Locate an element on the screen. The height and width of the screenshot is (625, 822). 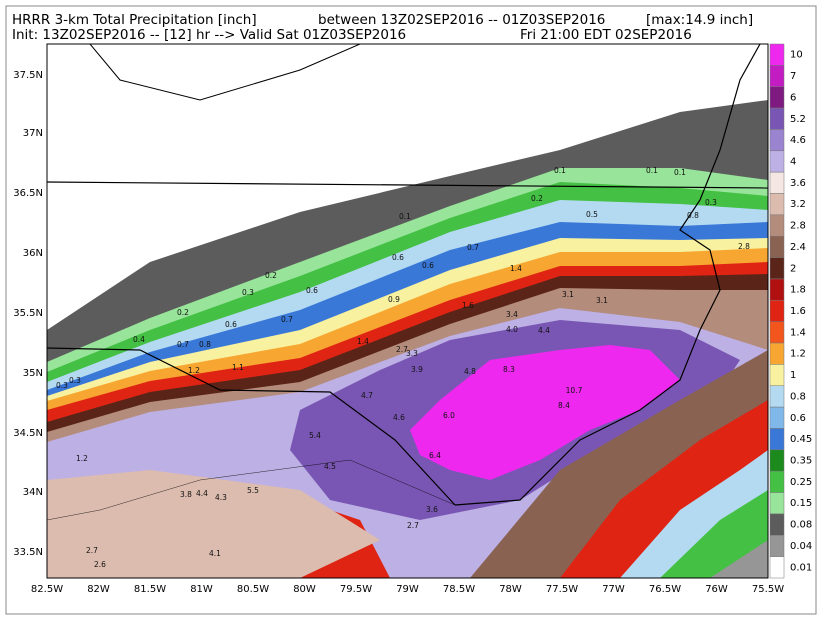
colorbar-label: 4.6 is located at coordinates (798, 140).